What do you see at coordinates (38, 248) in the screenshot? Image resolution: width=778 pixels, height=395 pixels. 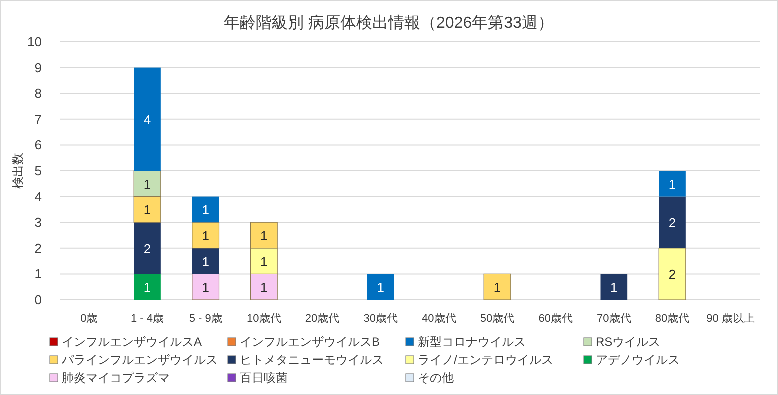 I see `y-tick-label: 2` at bounding box center [38, 248].